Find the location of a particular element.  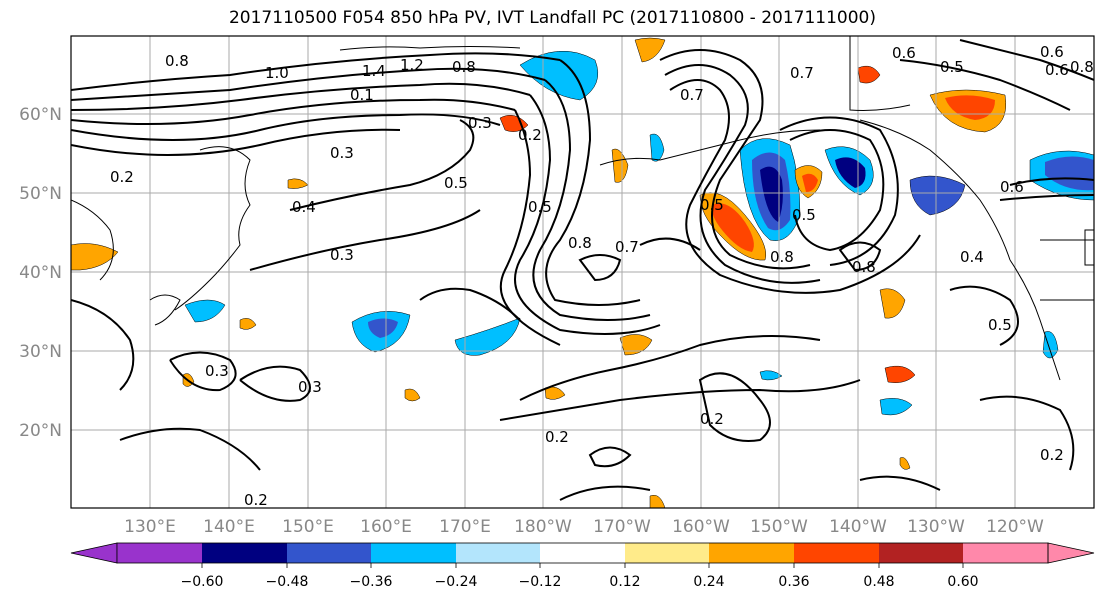

colorbar-extend-left is located at coordinates (94, 553).